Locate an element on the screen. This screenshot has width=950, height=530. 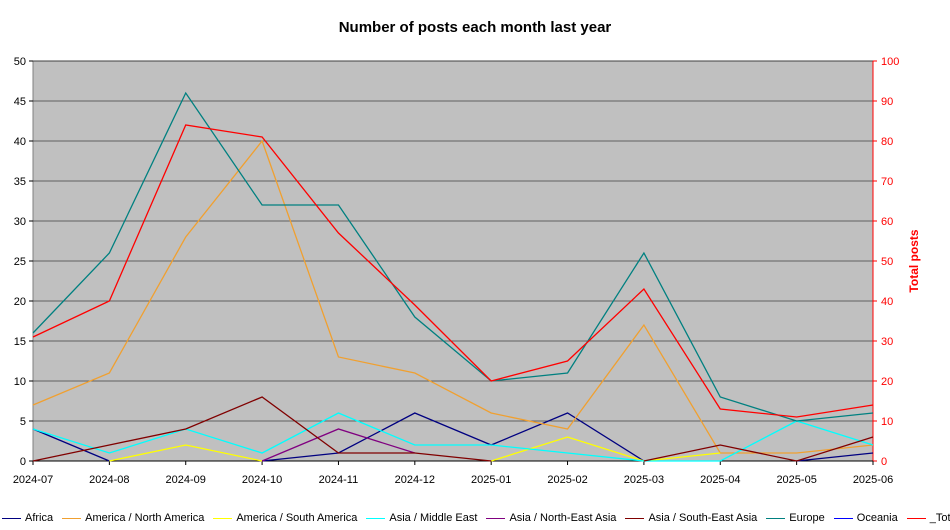
x-tick-label: 2025-02 is located at coordinates (567, 480).